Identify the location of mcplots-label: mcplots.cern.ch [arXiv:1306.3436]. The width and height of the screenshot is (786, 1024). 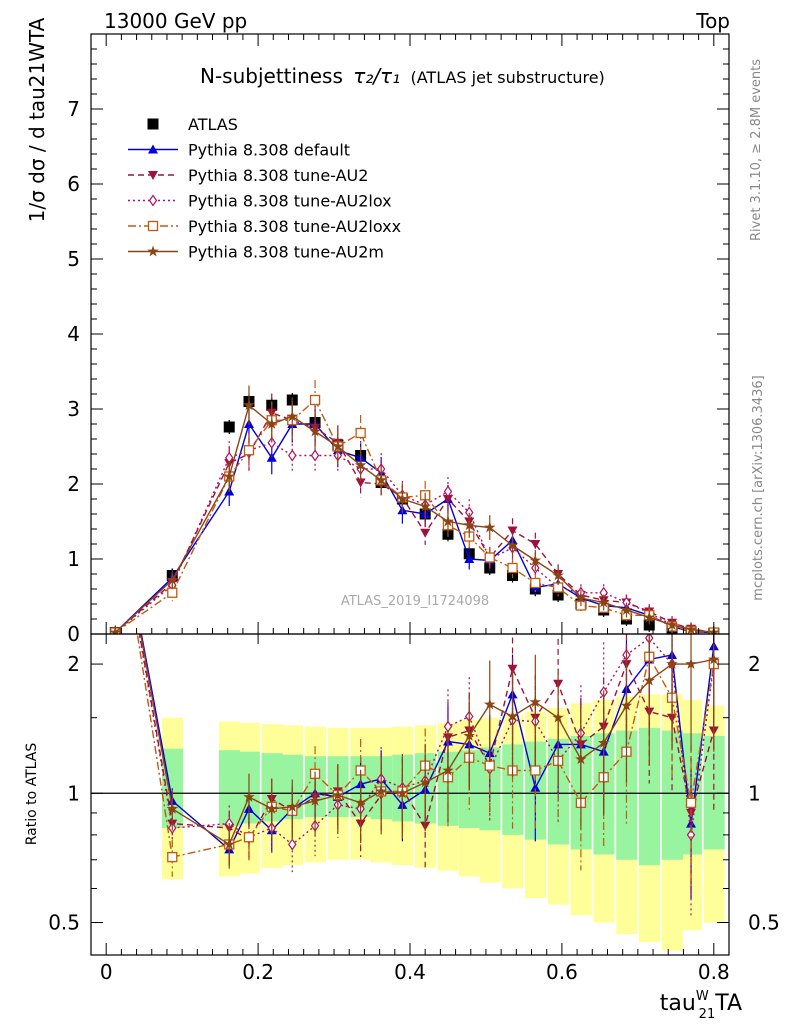
(758, 487).